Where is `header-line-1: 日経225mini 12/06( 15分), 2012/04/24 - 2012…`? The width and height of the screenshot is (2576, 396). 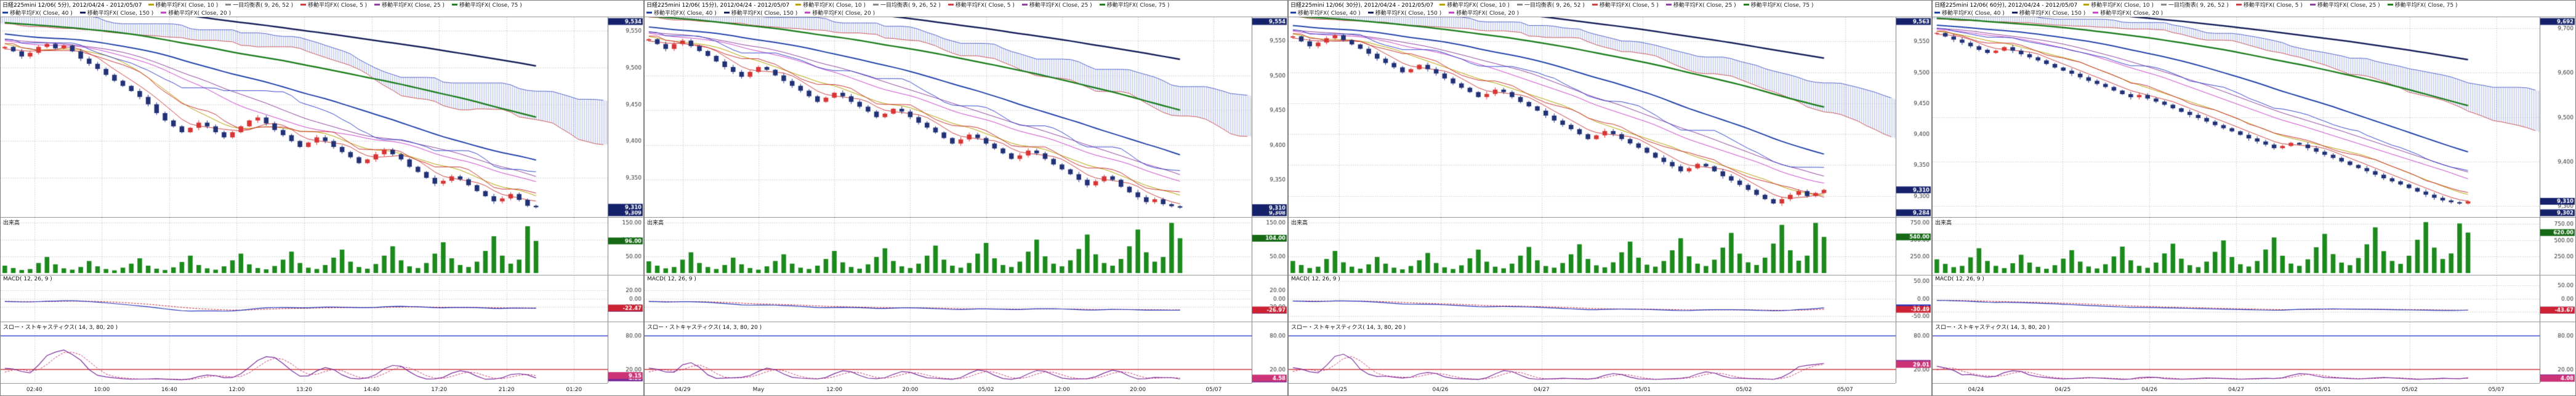 header-line-1: 日経225mini 12/06( 15分), 2012/04/24 - 2012… is located at coordinates (966, 5).